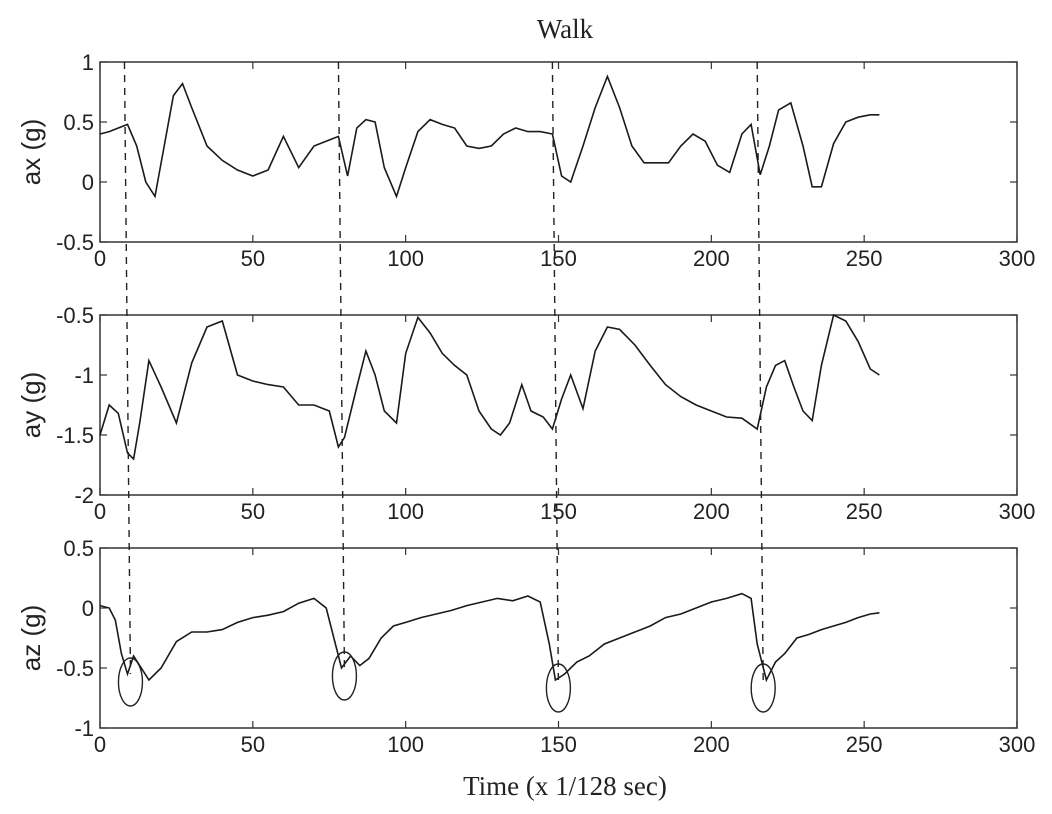 This screenshot has width=1052, height=814. What do you see at coordinates (31, 152) in the screenshot?
I see `ax-ylabel: ax (g)` at bounding box center [31, 152].